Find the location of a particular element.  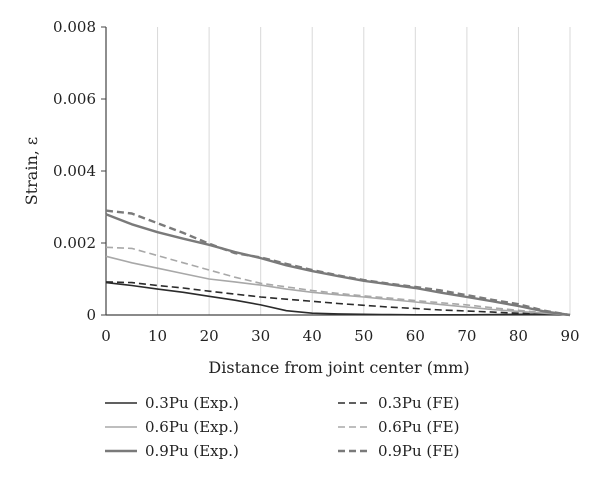

y-tick-label: 0.006 is located at coordinates (74, 99).